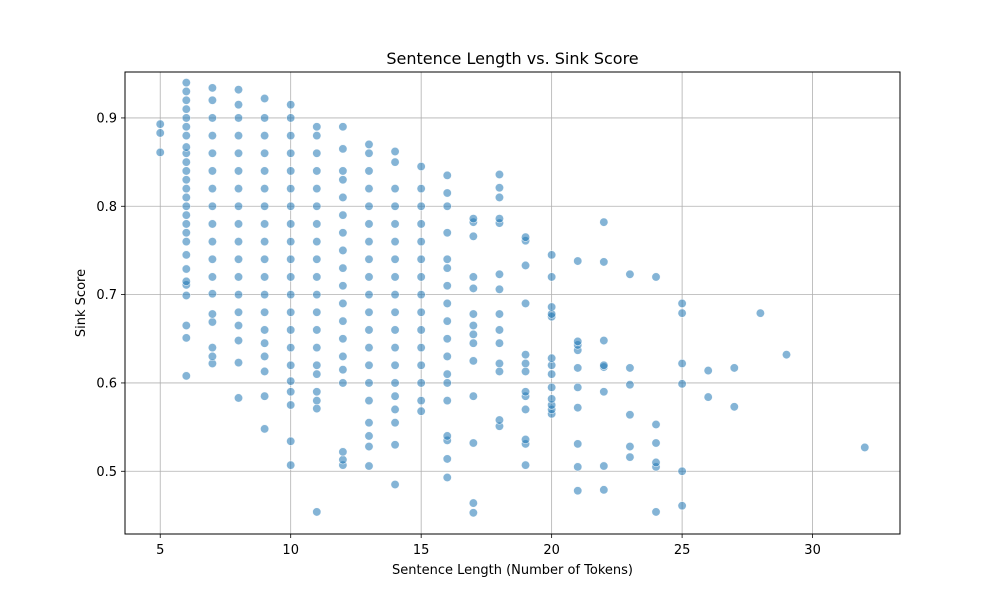 The height and width of the screenshot is (604, 1000). I want to click on y-tick-label: 0.6, so click(106, 383).